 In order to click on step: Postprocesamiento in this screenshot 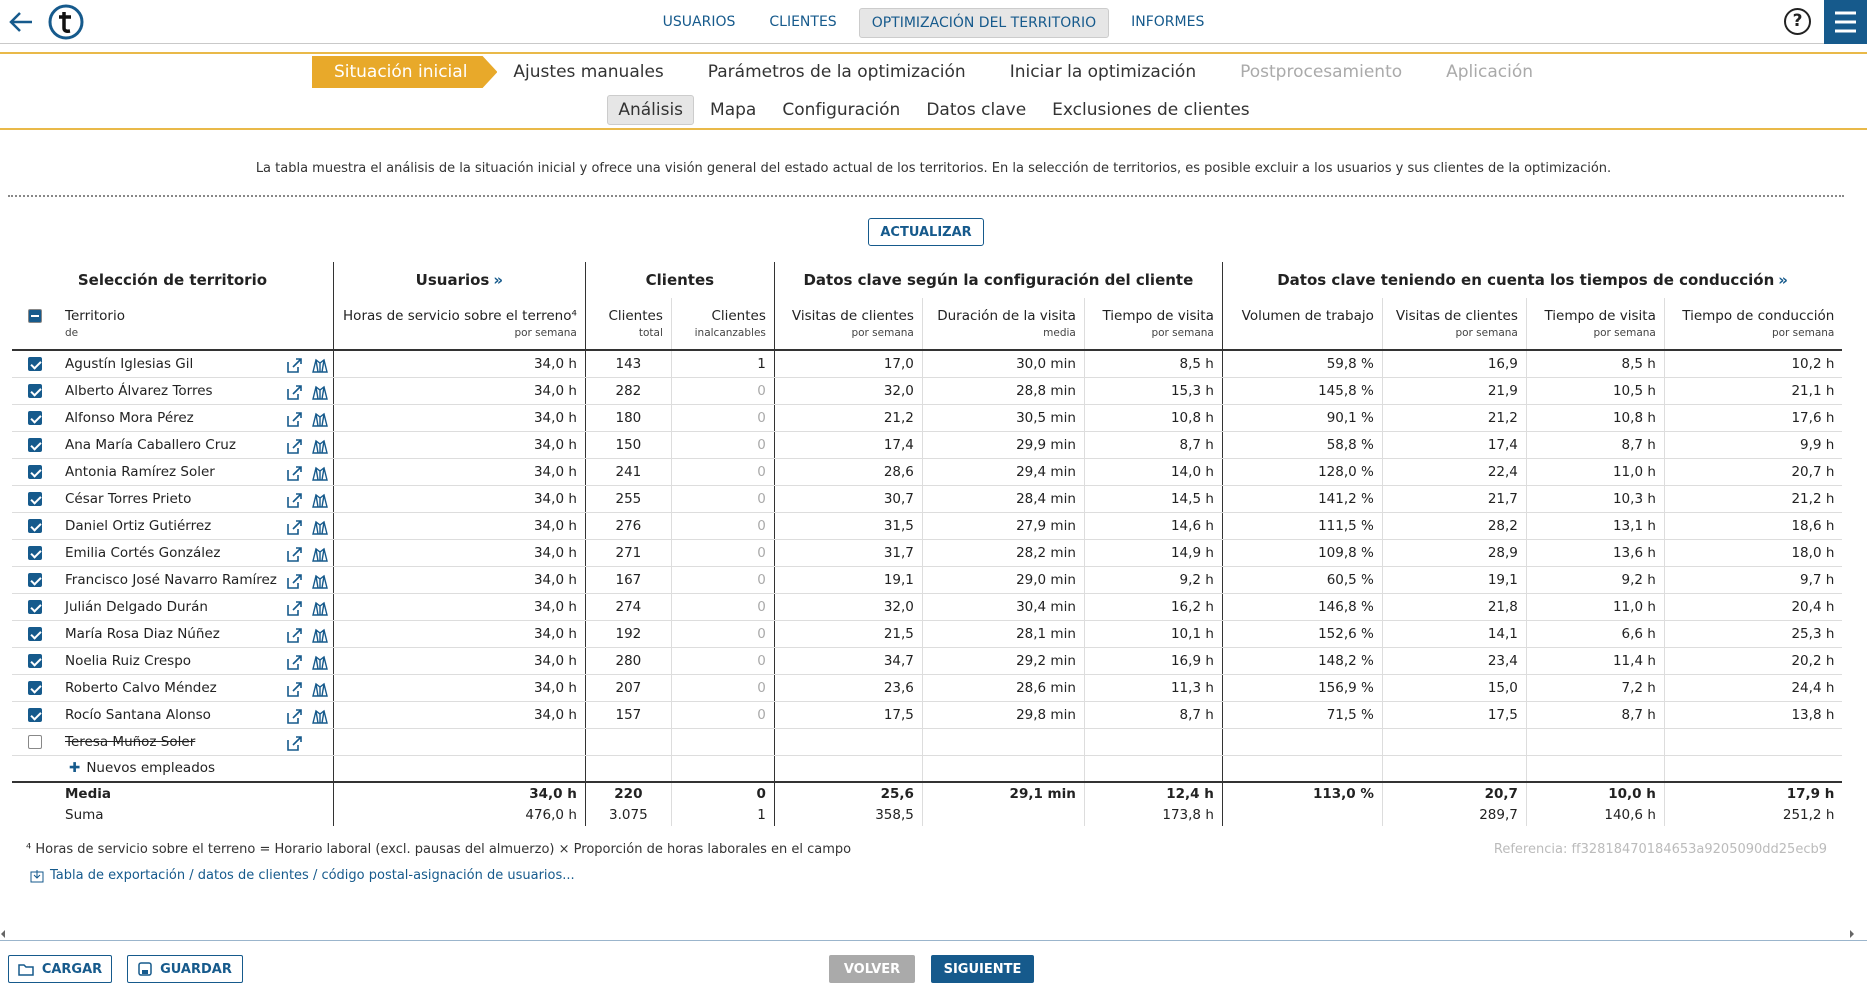, I will do `click(1321, 72)`.